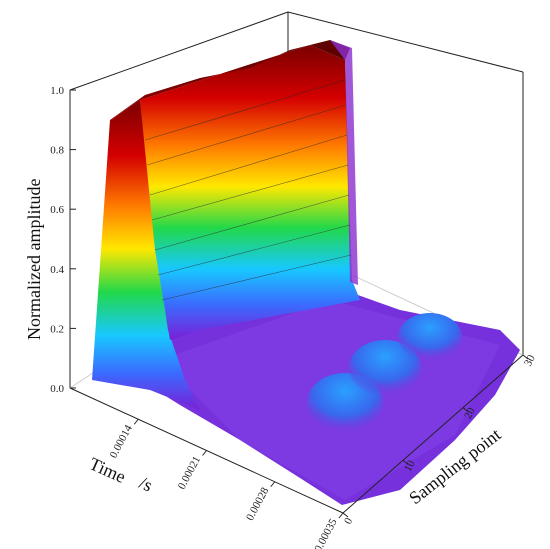 This screenshot has width=550, height=549. Describe the element at coordinates (122, 442) in the screenshot. I see `time-tick-label: 0.00014` at that location.